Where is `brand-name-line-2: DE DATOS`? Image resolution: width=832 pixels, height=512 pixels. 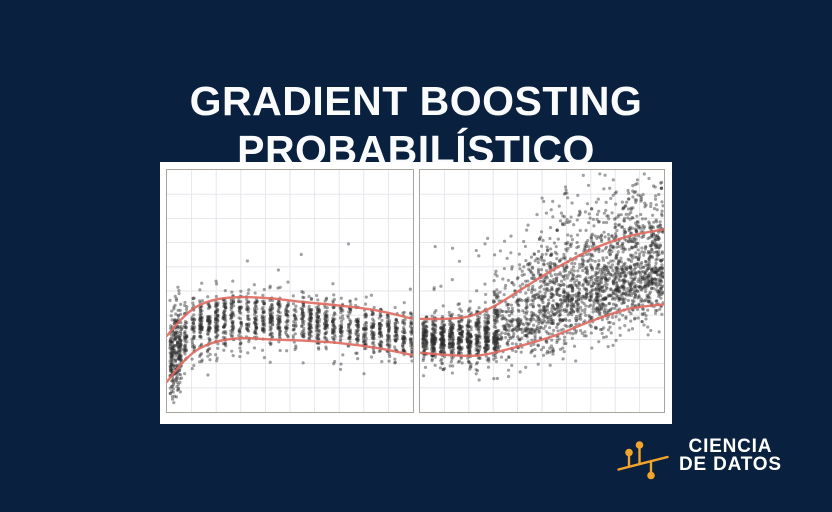 brand-name-line-2: DE DATOS is located at coordinates (730, 464).